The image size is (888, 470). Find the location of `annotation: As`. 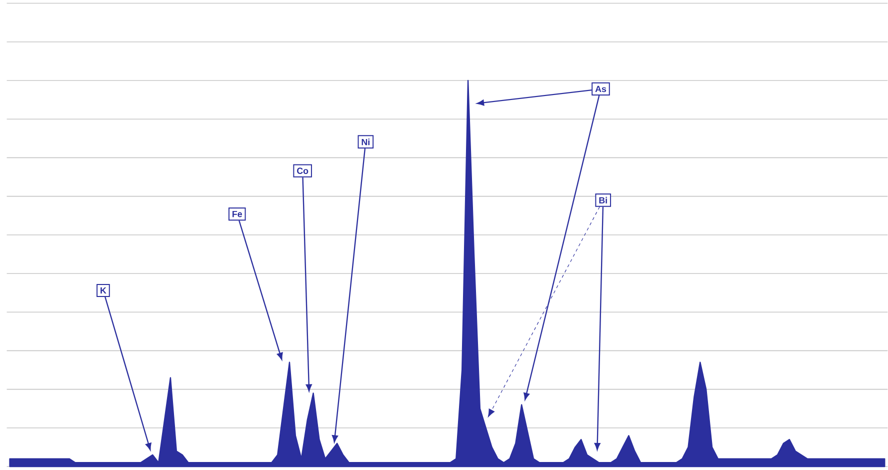

annotation: As is located at coordinates (600, 89).